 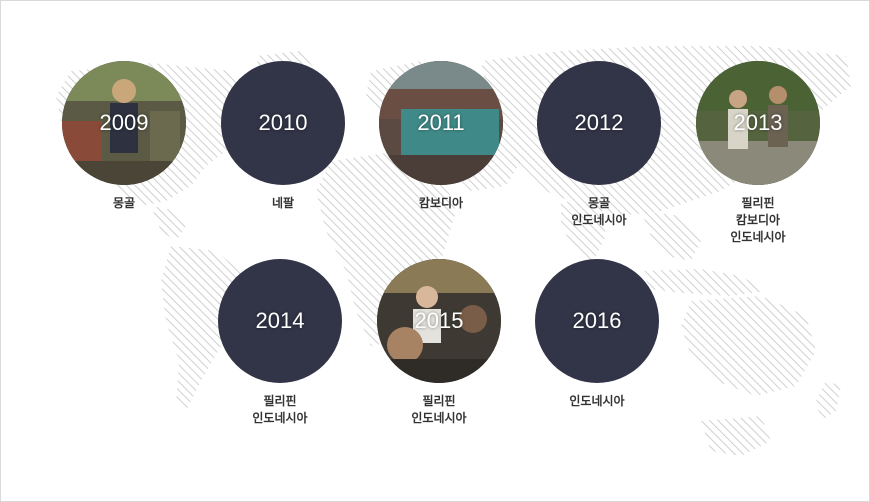 I want to click on year-label: 2010, so click(x=283, y=122).